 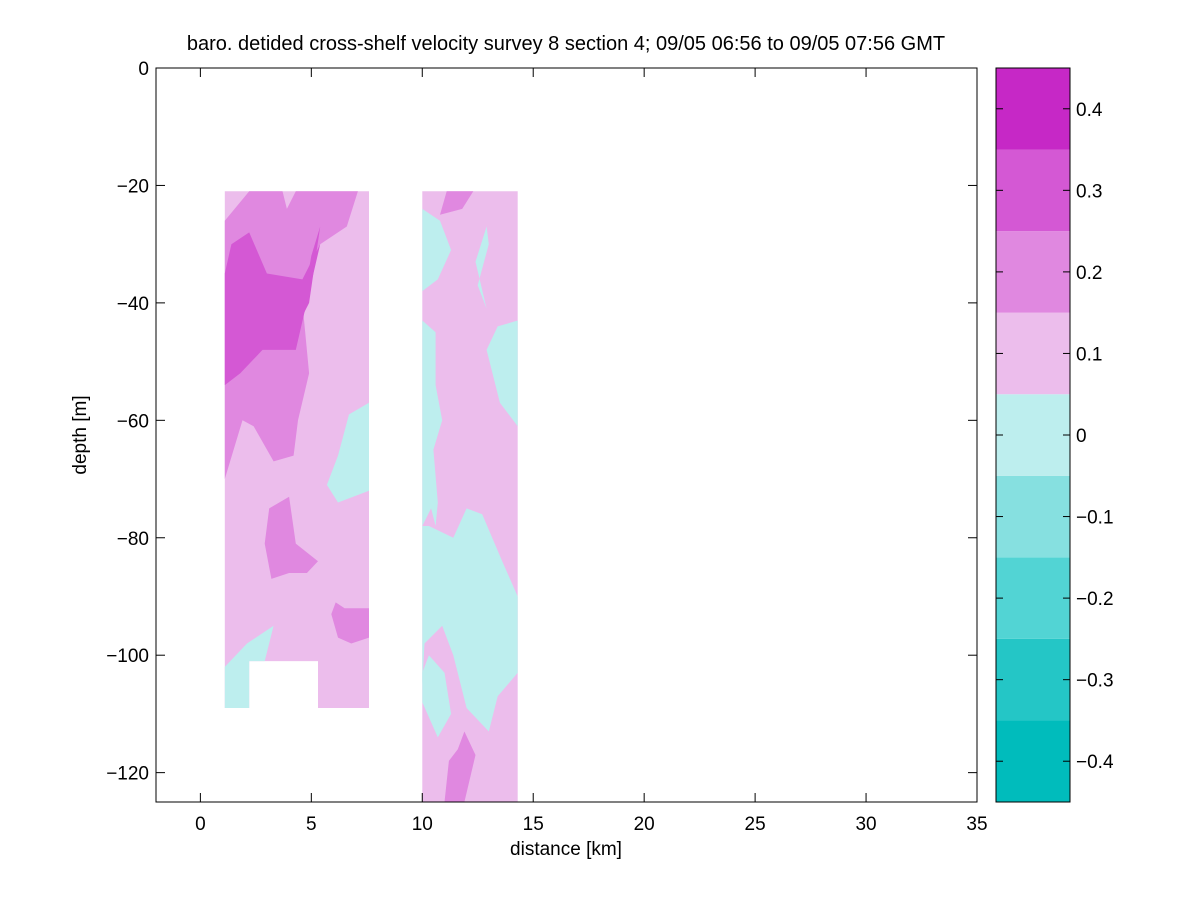 I want to click on colorbar-tick-label: 0.1, so click(x=1089, y=354).